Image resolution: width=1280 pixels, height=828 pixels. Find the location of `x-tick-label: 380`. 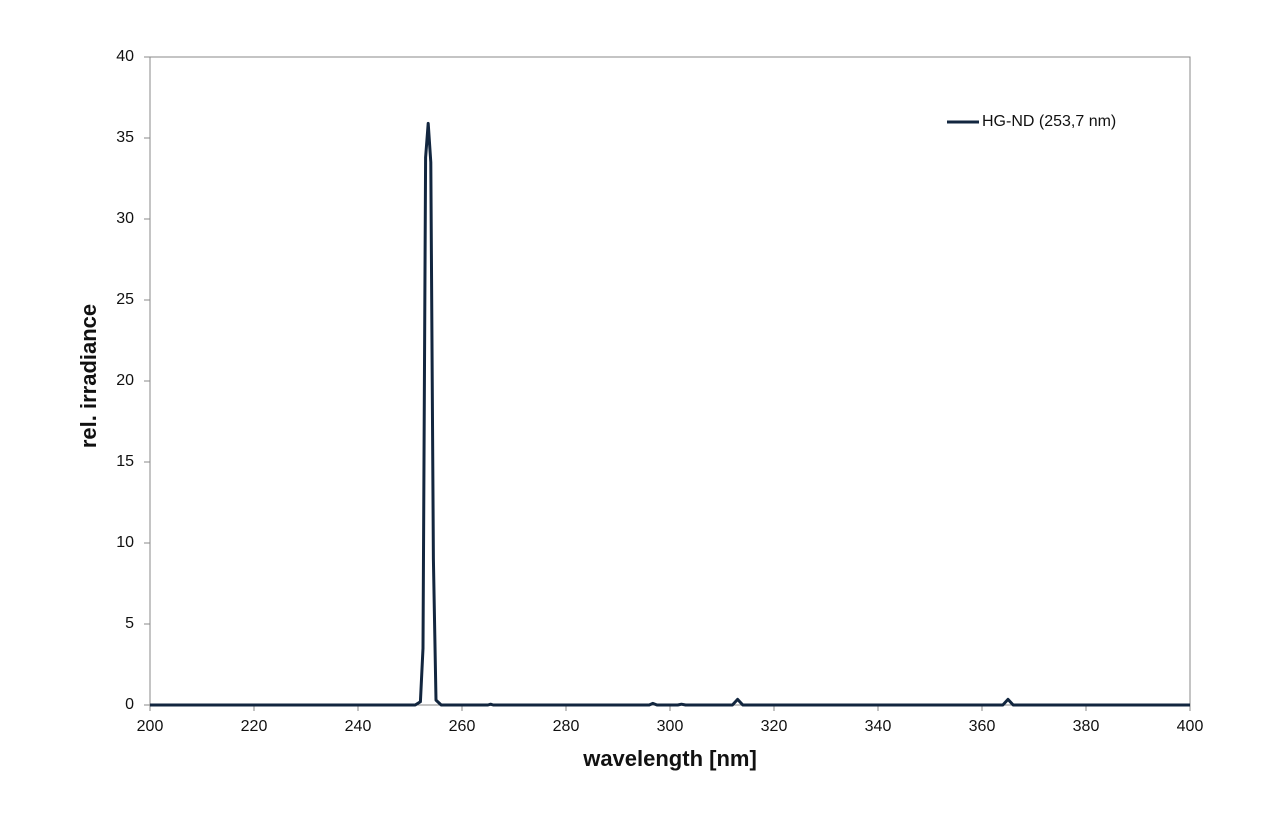

x-tick-label: 380 is located at coordinates (1086, 726).